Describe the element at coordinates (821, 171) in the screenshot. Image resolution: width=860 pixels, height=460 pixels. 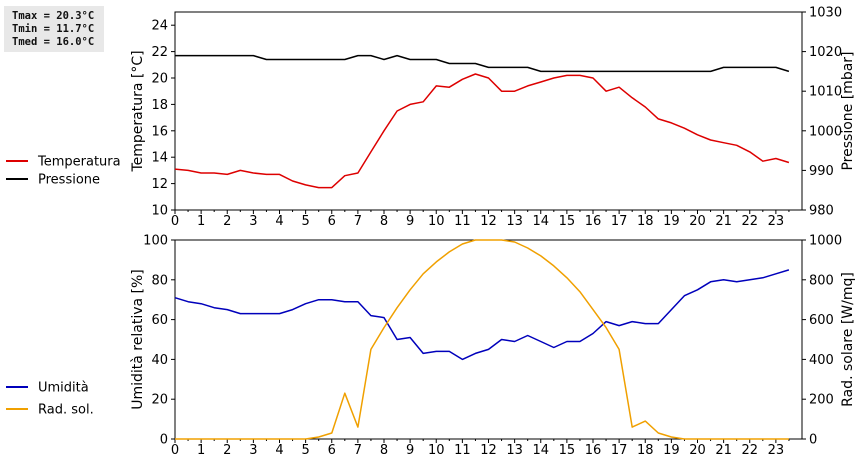
I see `y-right-tick-label: 990` at that location.